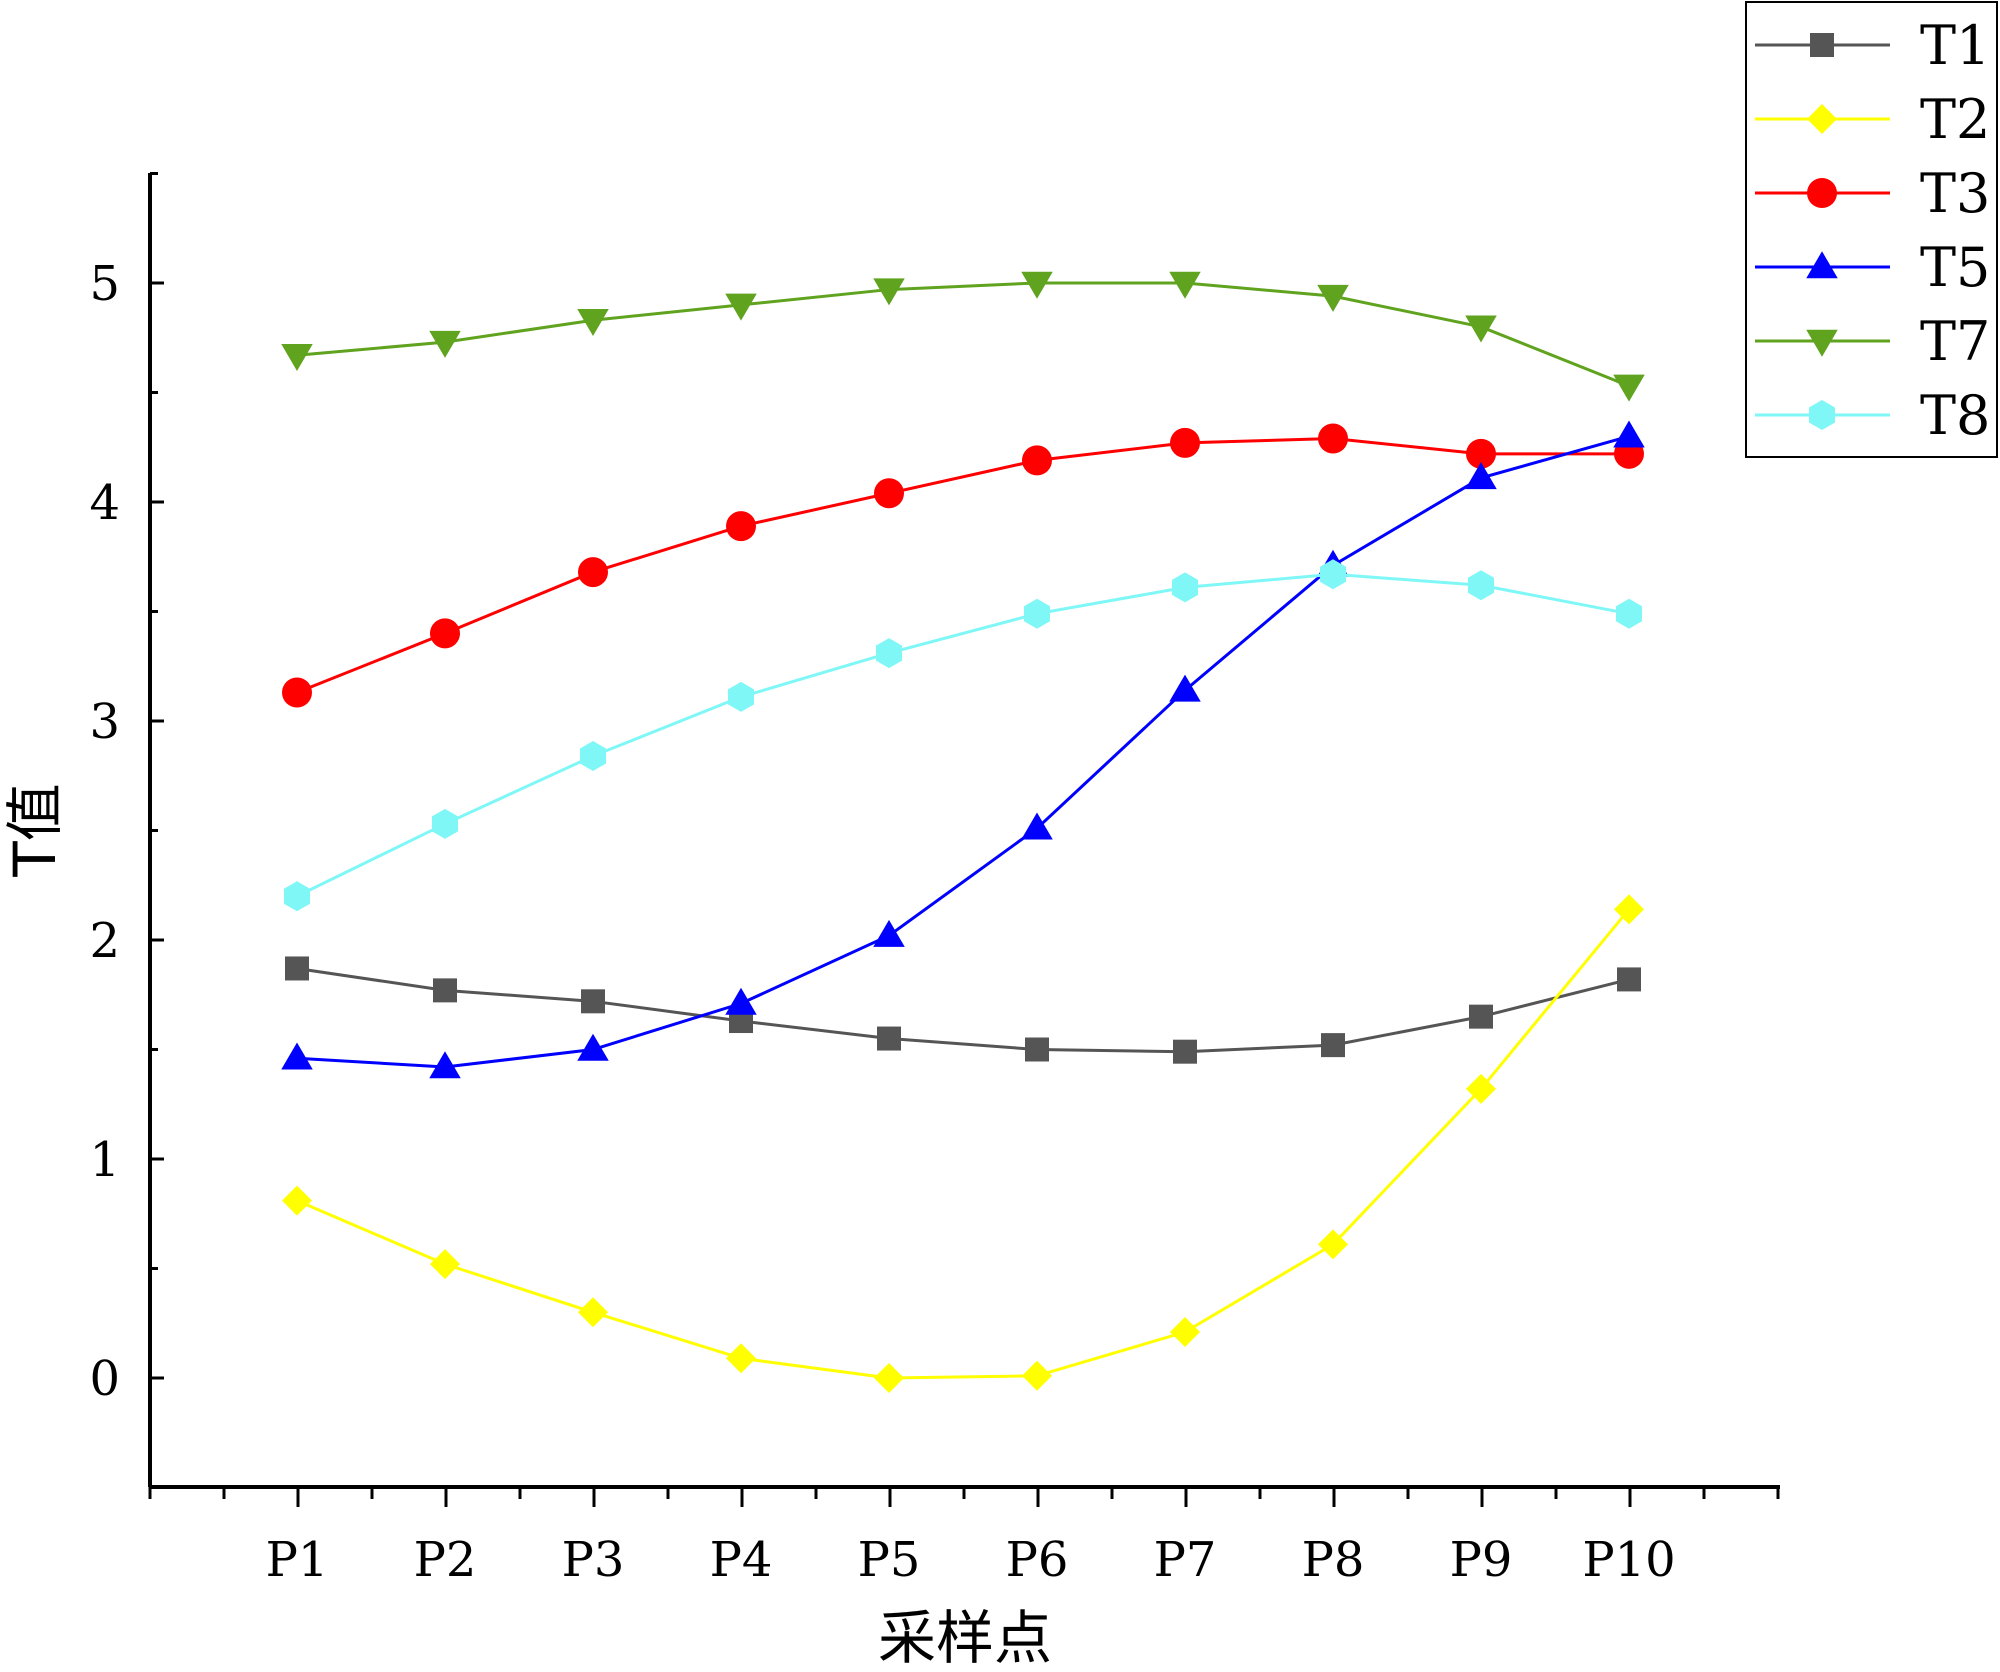 The height and width of the screenshot is (1672, 2000). I want to click on x-tick-label: P8, so click(1333, 1560).